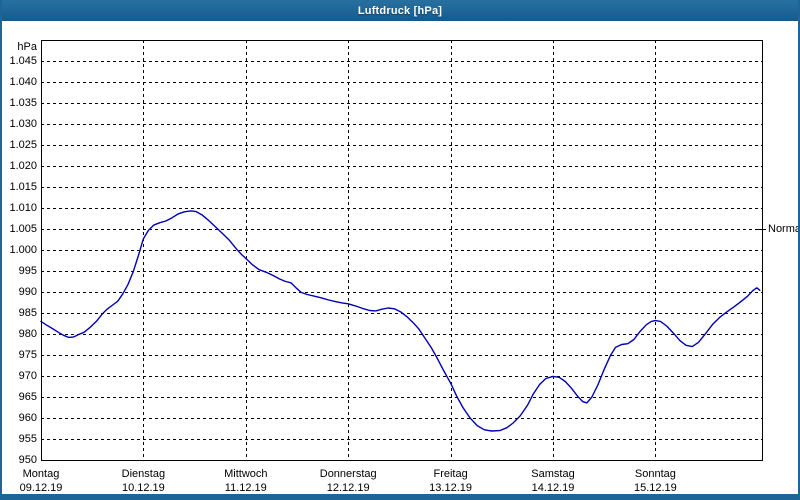 Image resolution: width=800 pixels, height=500 pixels. Describe the element at coordinates (23, 82) in the screenshot. I see `y-tick-label: 1.040` at that location.